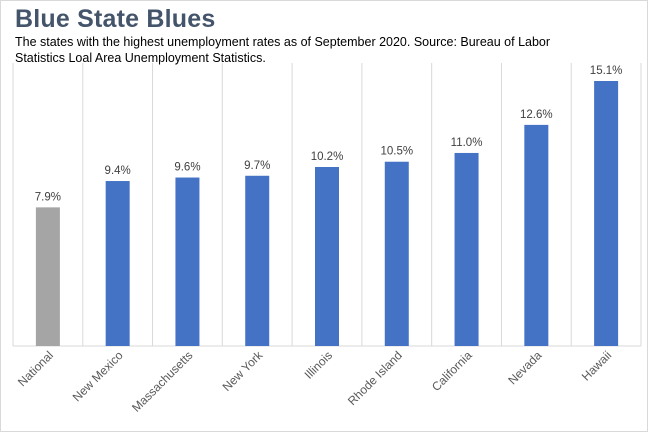 The width and height of the screenshot is (648, 432). I want to click on data-label: 11.0%, so click(467, 143).